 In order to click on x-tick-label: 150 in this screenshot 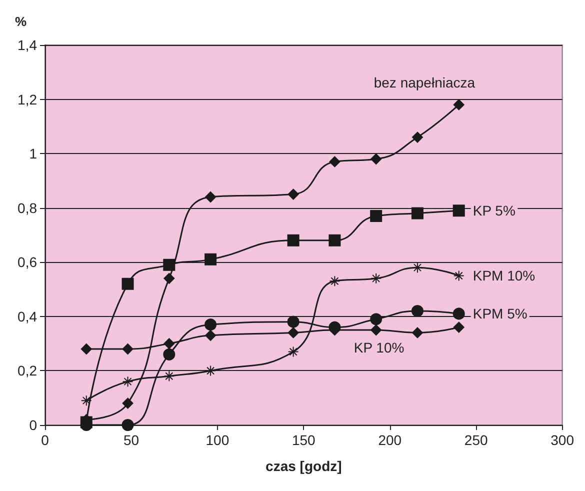, I will do `click(304, 440)`.